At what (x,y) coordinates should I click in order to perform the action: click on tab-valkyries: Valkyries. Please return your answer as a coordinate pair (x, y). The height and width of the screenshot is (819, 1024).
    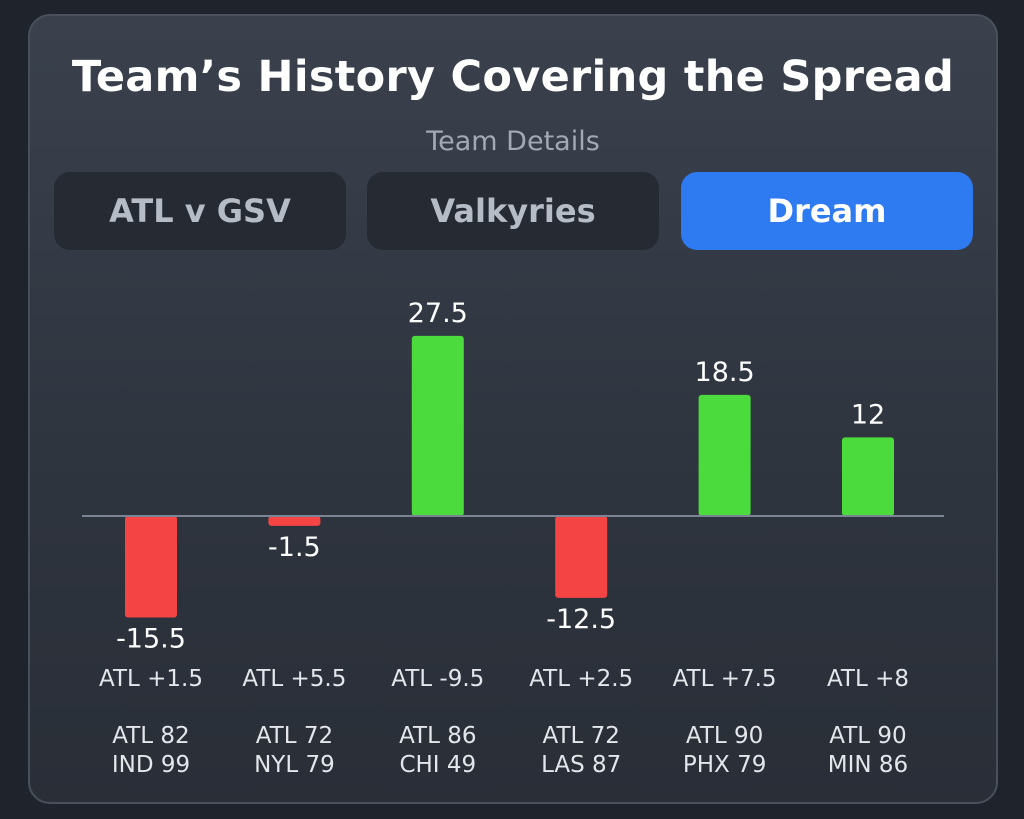
    Looking at the image, I should click on (513, 211).